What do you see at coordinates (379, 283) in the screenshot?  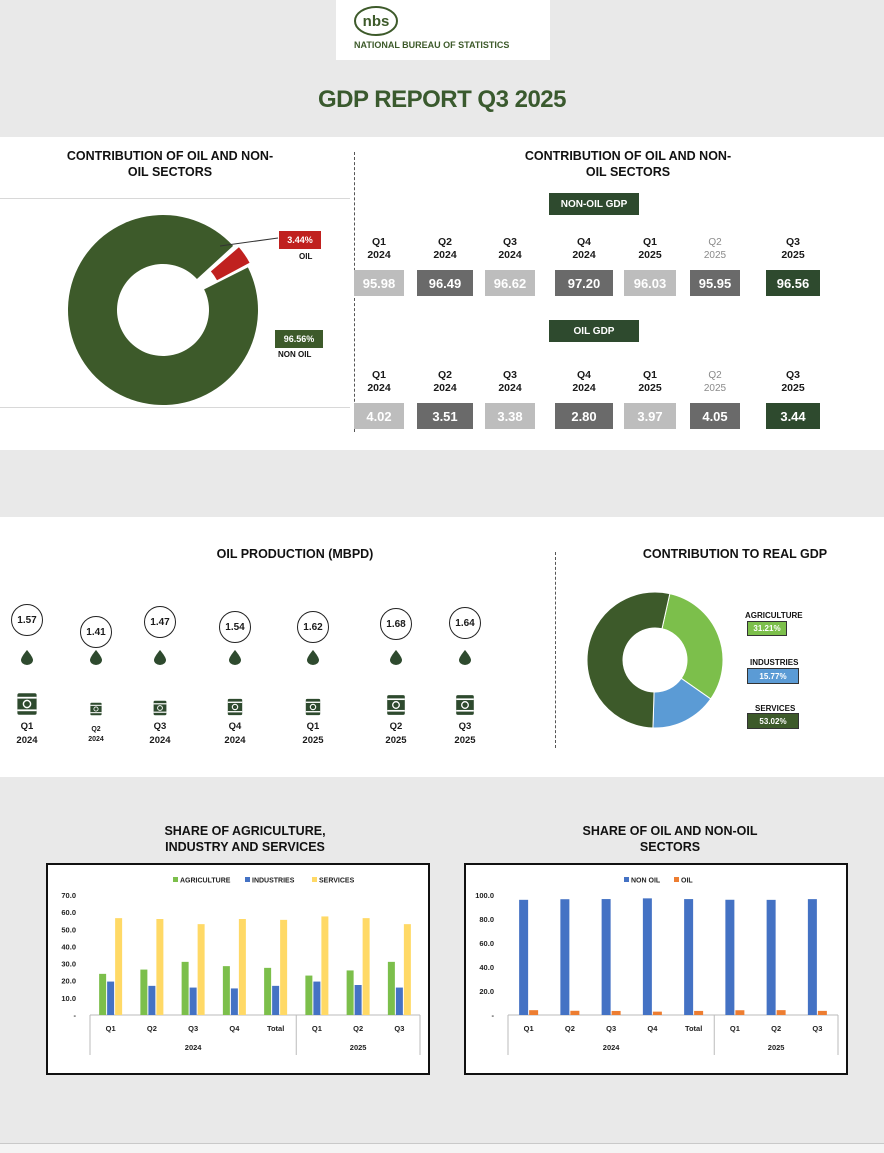 I see `nonoil-gdp-value: 95.98` at bounding box center [379, 283].